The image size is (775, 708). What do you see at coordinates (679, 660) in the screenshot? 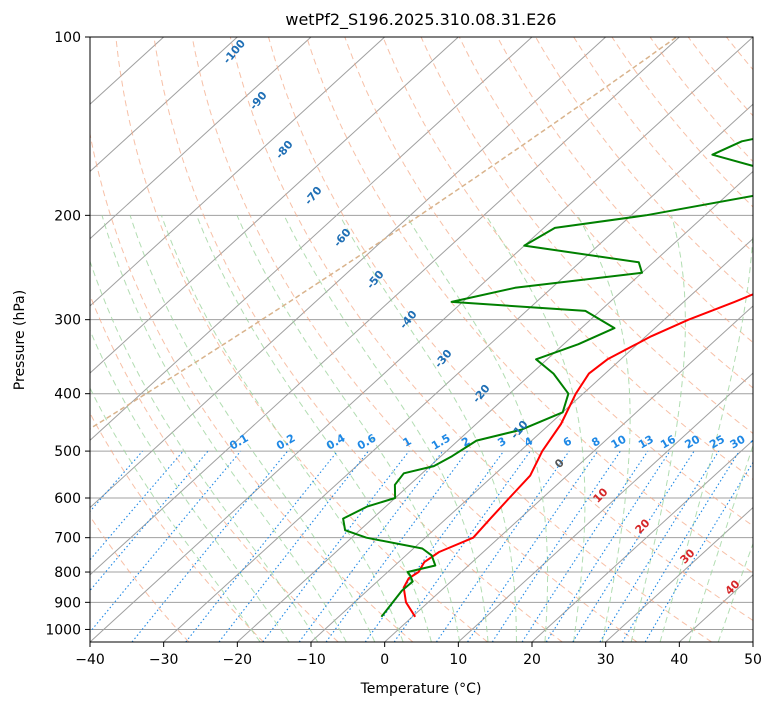
I see `x-axis-tick-label: 40` at bounding box center [679, 660].